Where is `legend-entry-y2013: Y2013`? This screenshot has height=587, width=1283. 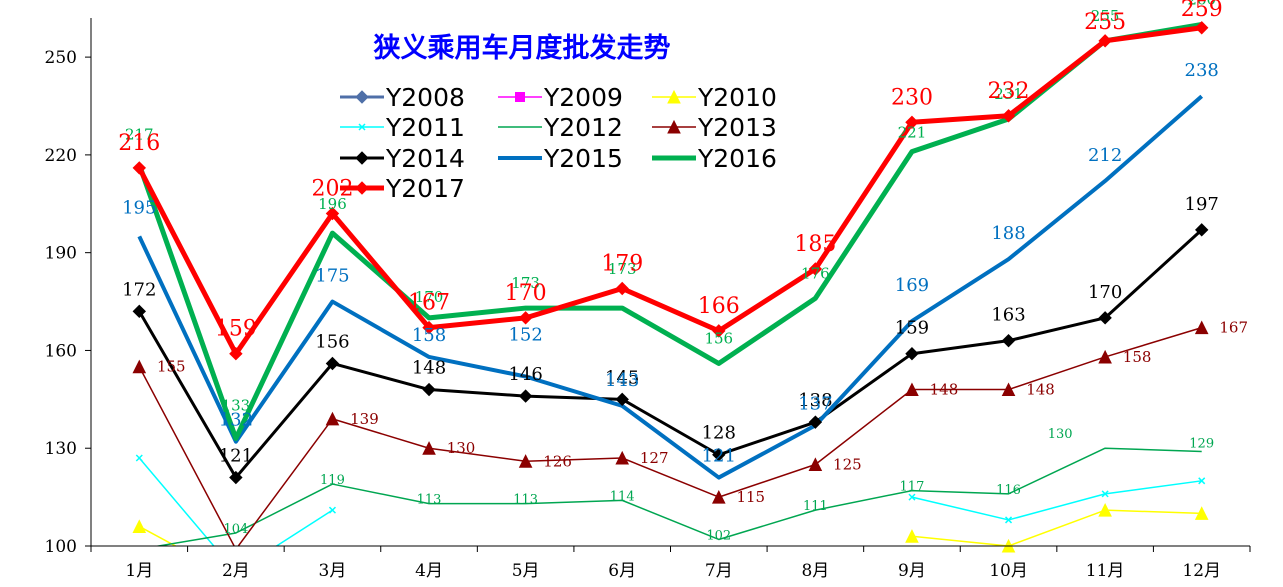 legend-entry-y2013: Y2013 is located at coordinates (714, 127).